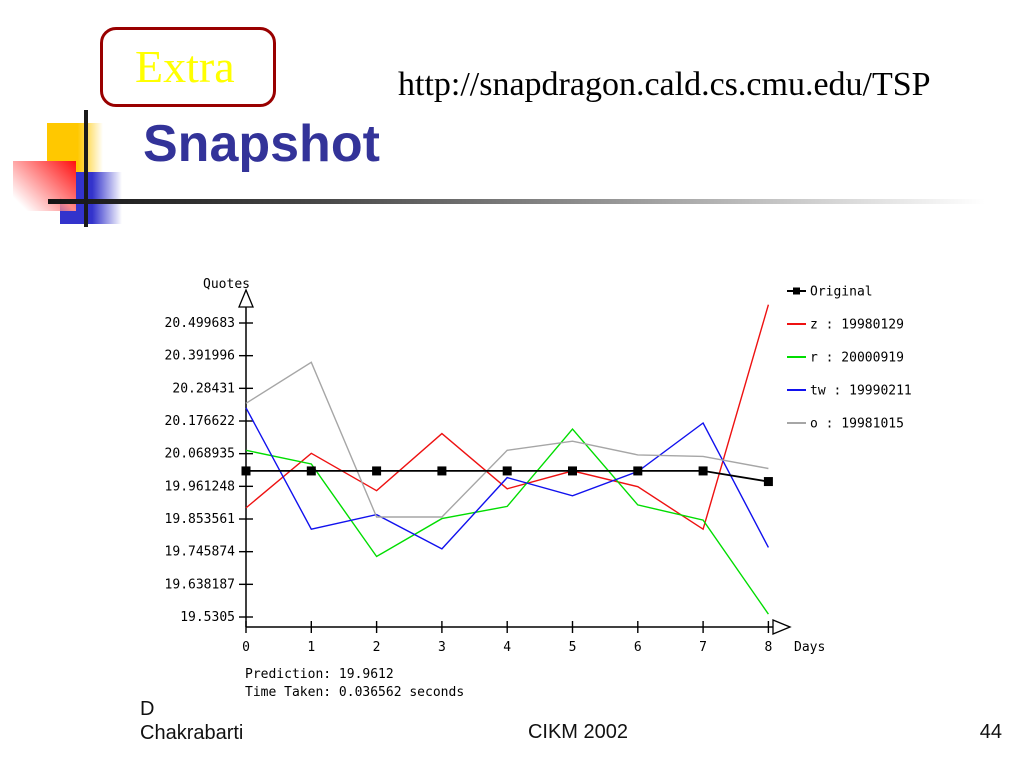 The width and height of the screenshot is (1024, 768). Describe the element at coordinates (354, 692) in the screenshot. I see `chart-annotation-2: Time Taken: 0.036562 seconds` at that location.